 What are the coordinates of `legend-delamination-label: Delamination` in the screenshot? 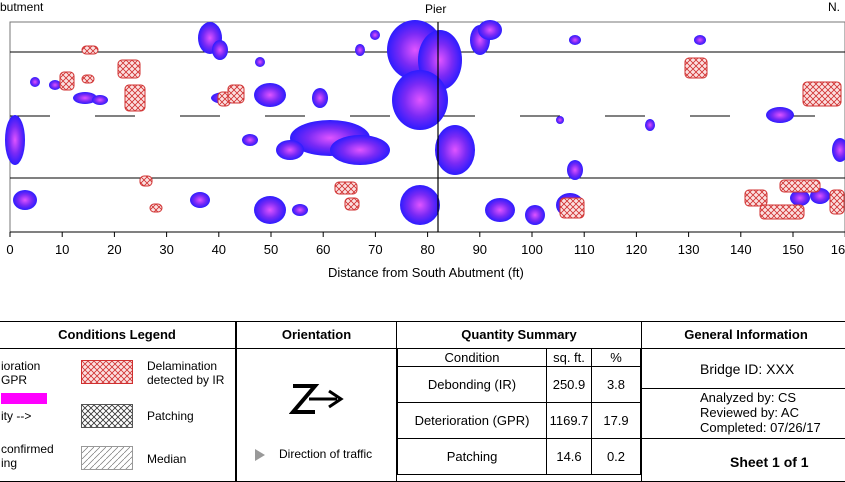 It's located at (182, 366).